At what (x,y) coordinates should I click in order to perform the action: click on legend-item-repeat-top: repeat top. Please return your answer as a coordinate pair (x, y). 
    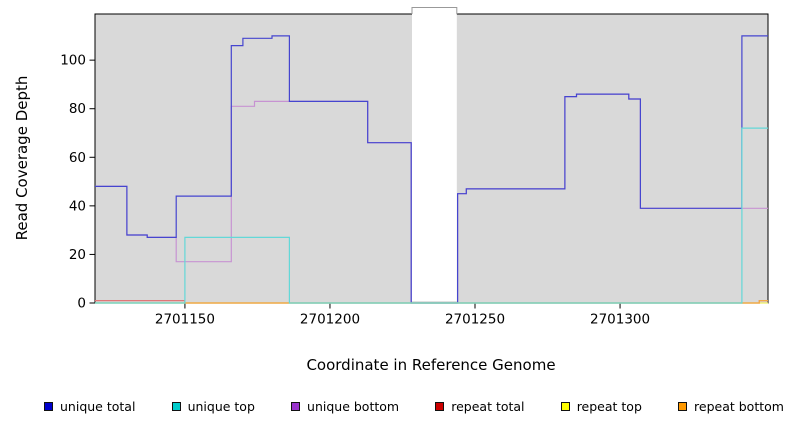
    Looking at the image, I should click on (601, 406).